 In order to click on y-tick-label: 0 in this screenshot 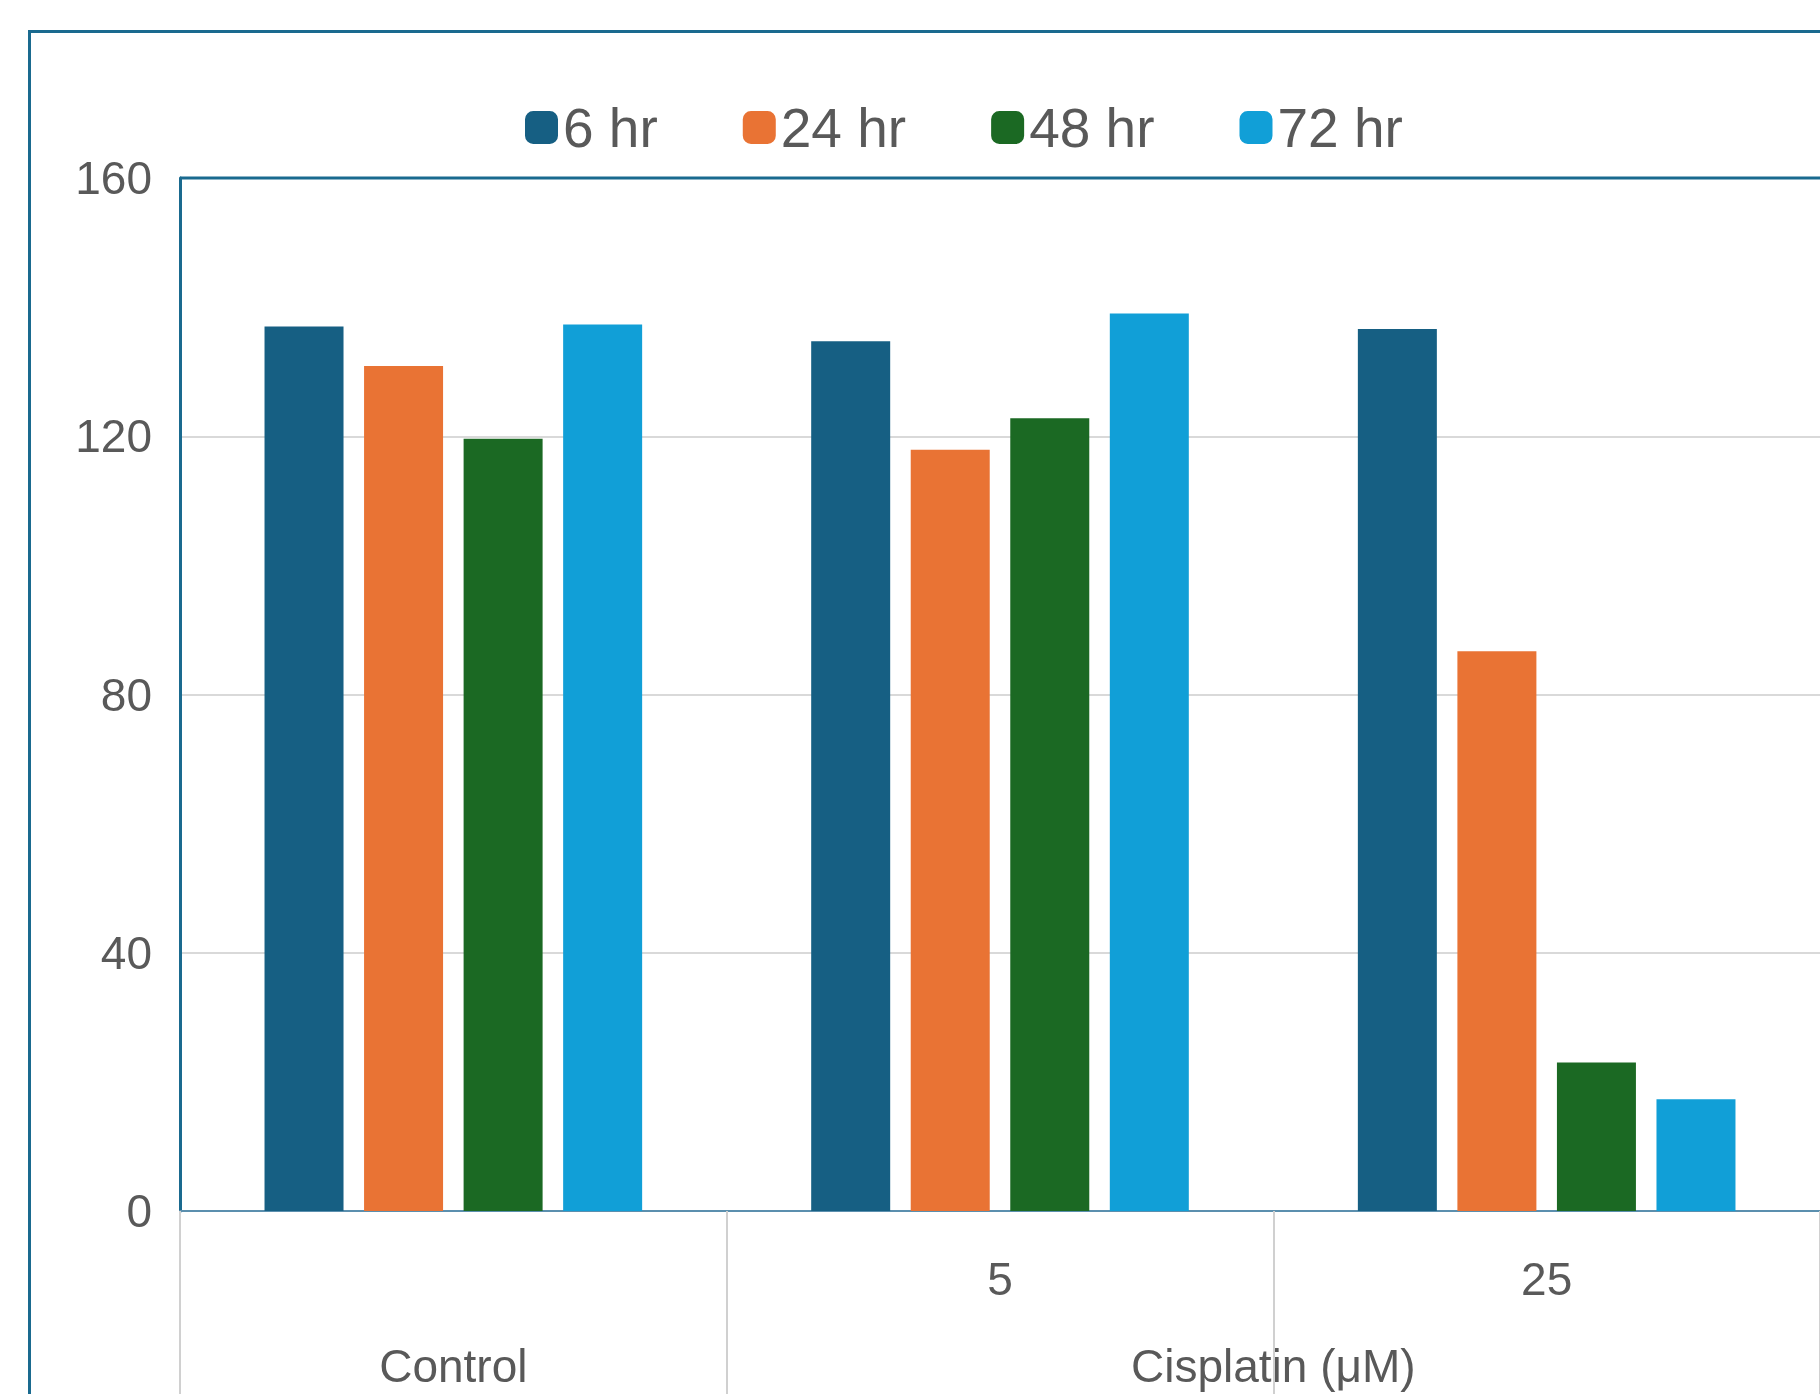, I will do `click(139, 1211)`.